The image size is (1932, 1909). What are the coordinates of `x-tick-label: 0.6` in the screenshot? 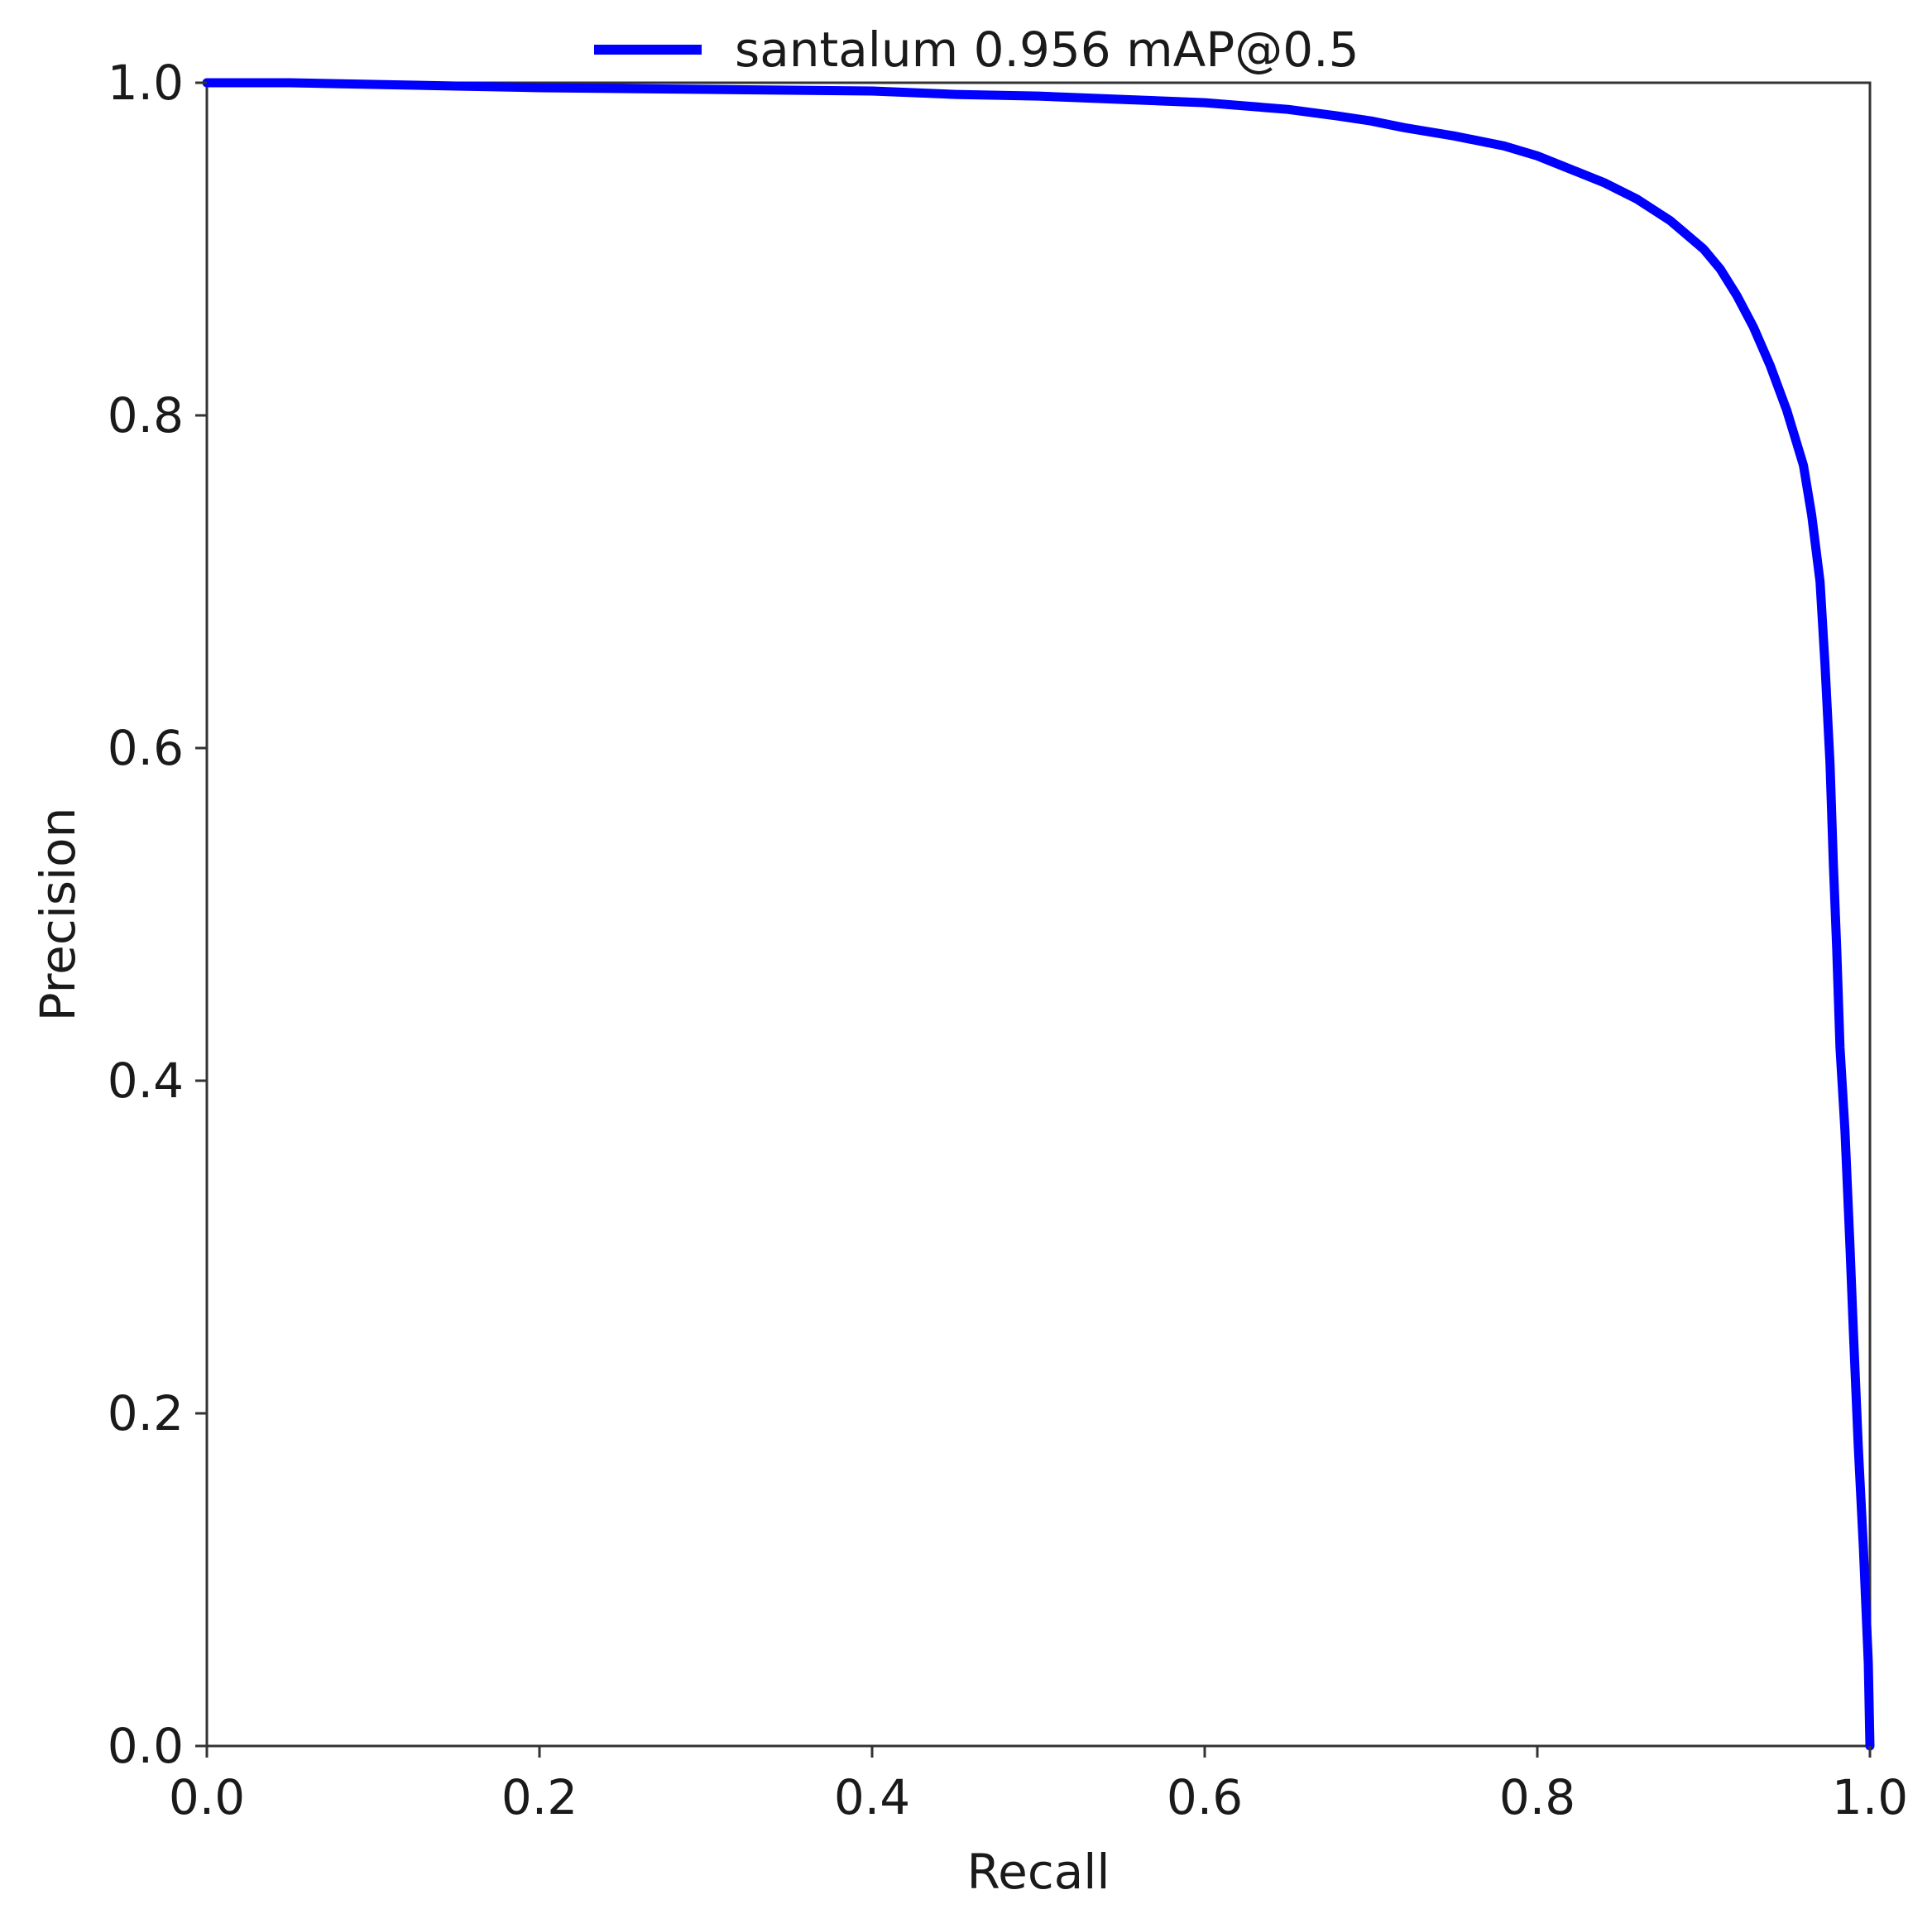 It's located at (1205, 1797).